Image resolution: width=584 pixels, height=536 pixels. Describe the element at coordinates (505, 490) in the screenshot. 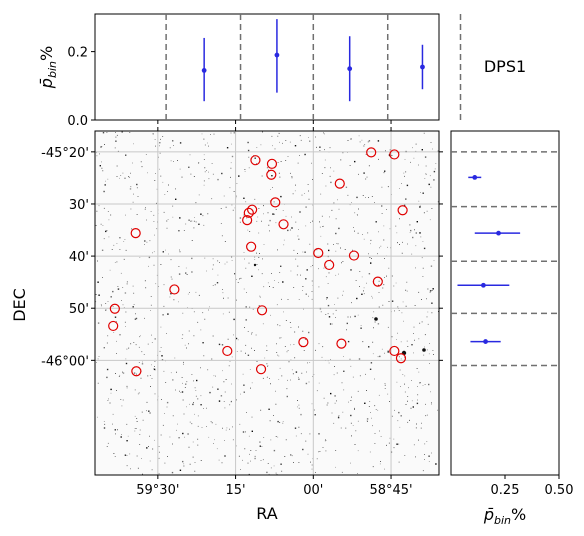

I see `right-x-tick-label: 0.25` at that location.